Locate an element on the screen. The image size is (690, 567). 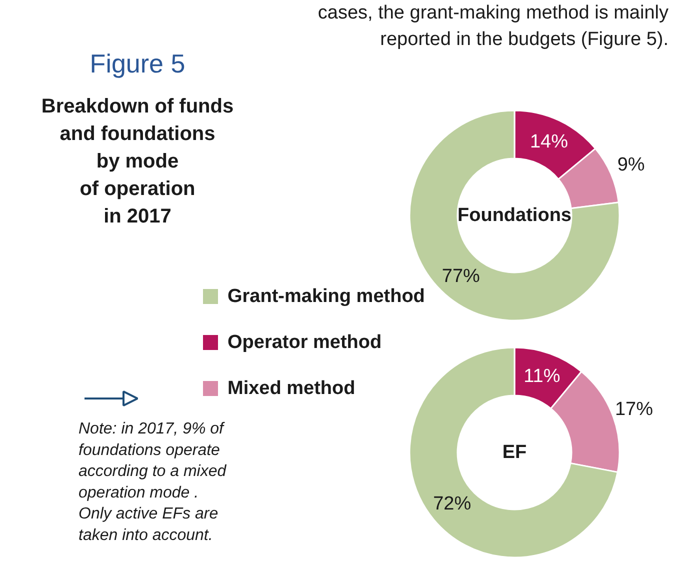
legend-label: Mixed method is located at coordinates (292, 388).